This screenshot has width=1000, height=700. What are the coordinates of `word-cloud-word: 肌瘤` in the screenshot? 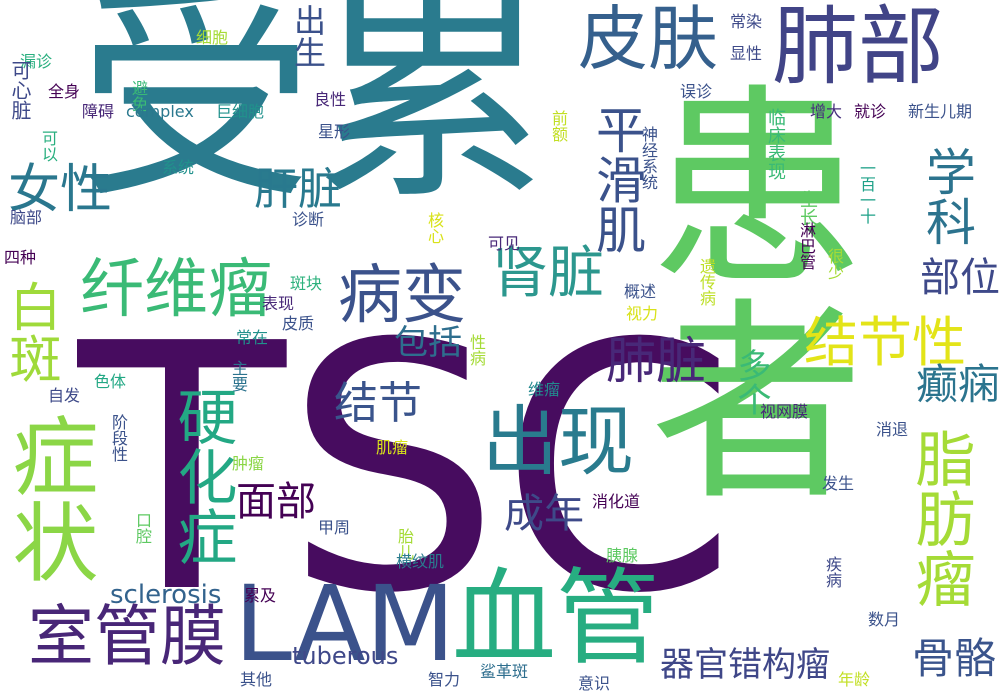 It's located at (392, 447).